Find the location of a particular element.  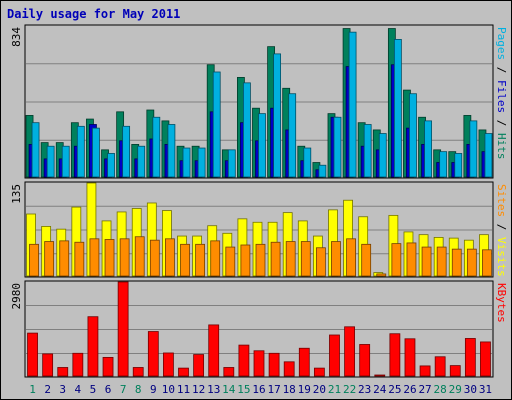

x-tick-label: 1 is located at coordinates (32, 389).